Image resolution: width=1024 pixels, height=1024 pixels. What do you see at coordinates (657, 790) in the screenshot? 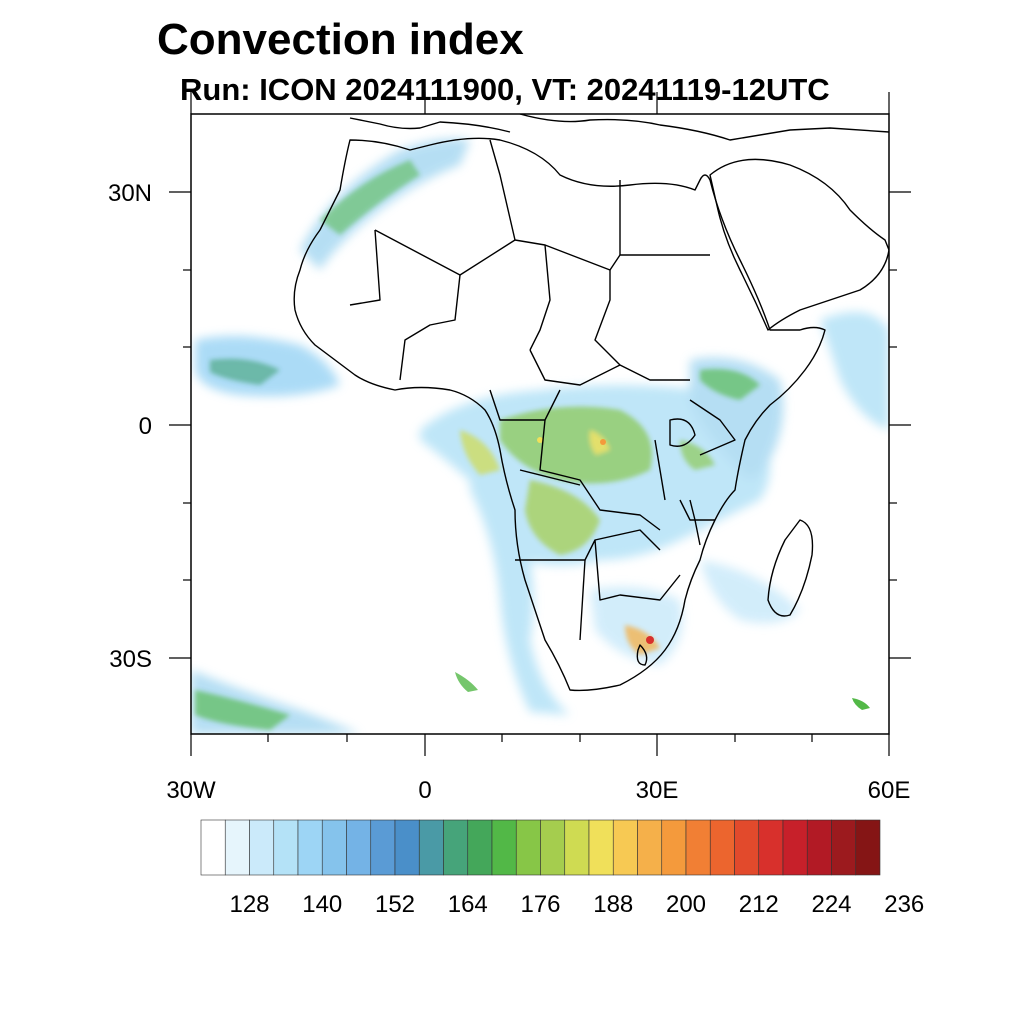
I see `lon-label-30e: 30E` at bounding box center [657, 790].